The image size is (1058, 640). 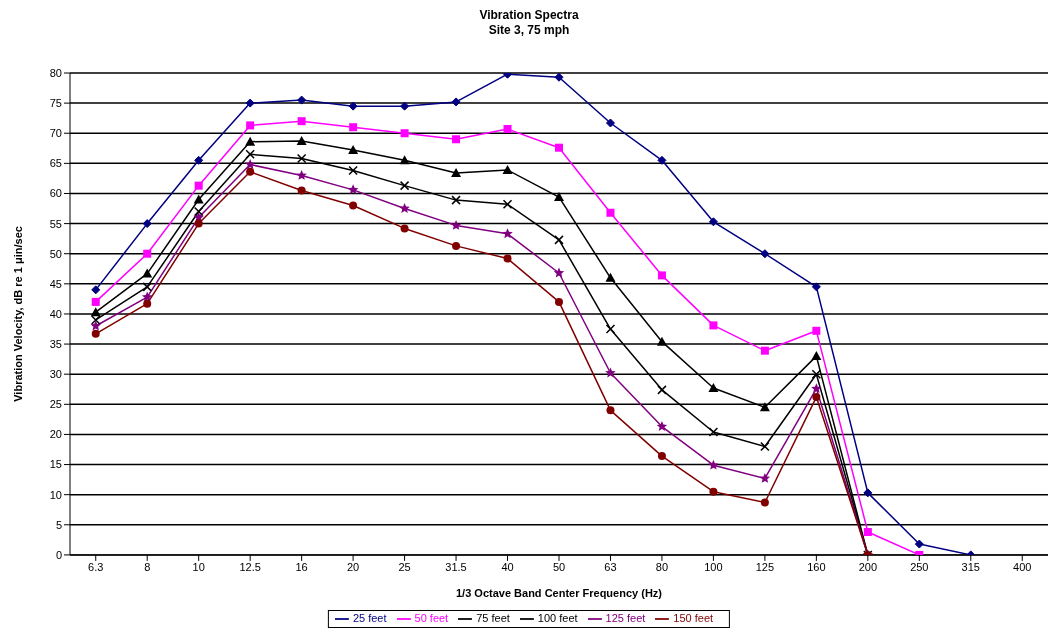 What do you see at coordinates (58, 554) in the screenshot?
I see `y-tick-label: 0` at bounding box center [58, 554].